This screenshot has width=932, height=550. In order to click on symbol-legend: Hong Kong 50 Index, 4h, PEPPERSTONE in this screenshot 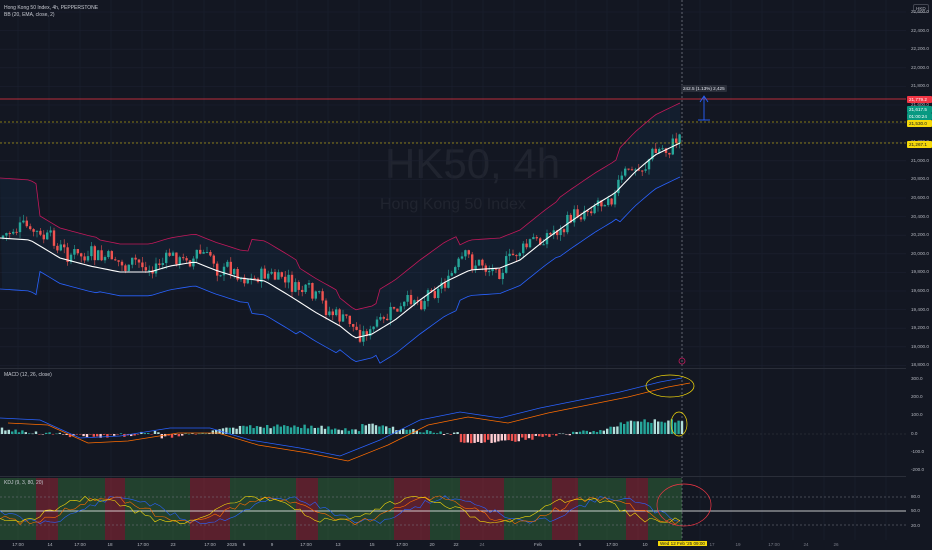, I will do `click(51, 8)`.